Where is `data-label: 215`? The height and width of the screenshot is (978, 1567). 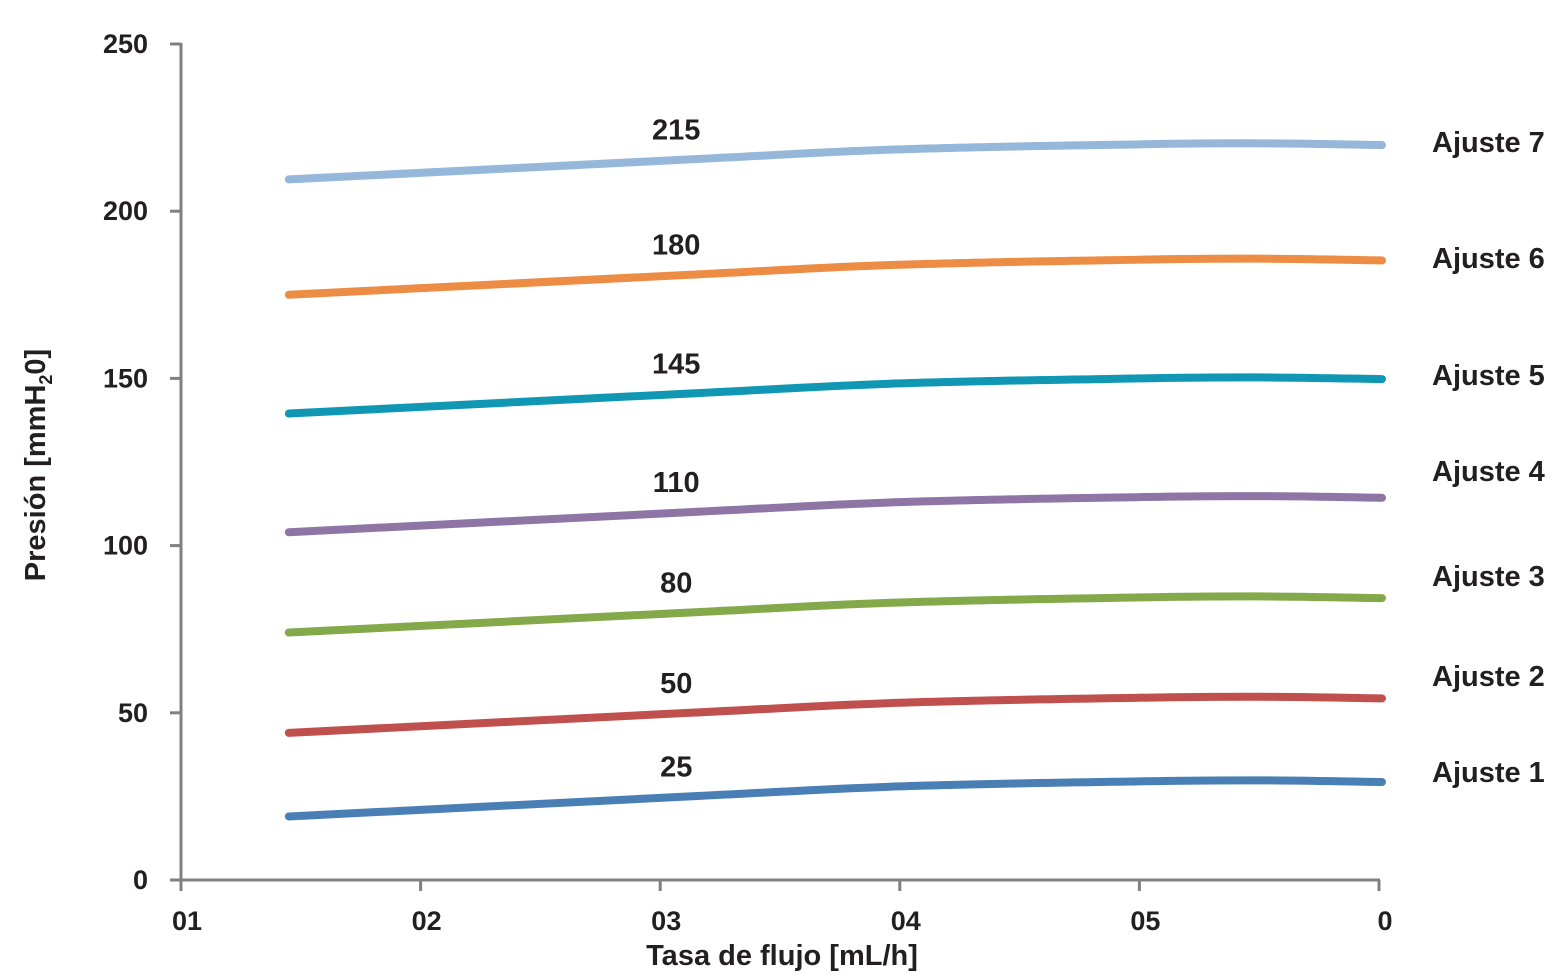 data-label: 215 is located at coordinates (676, 130).